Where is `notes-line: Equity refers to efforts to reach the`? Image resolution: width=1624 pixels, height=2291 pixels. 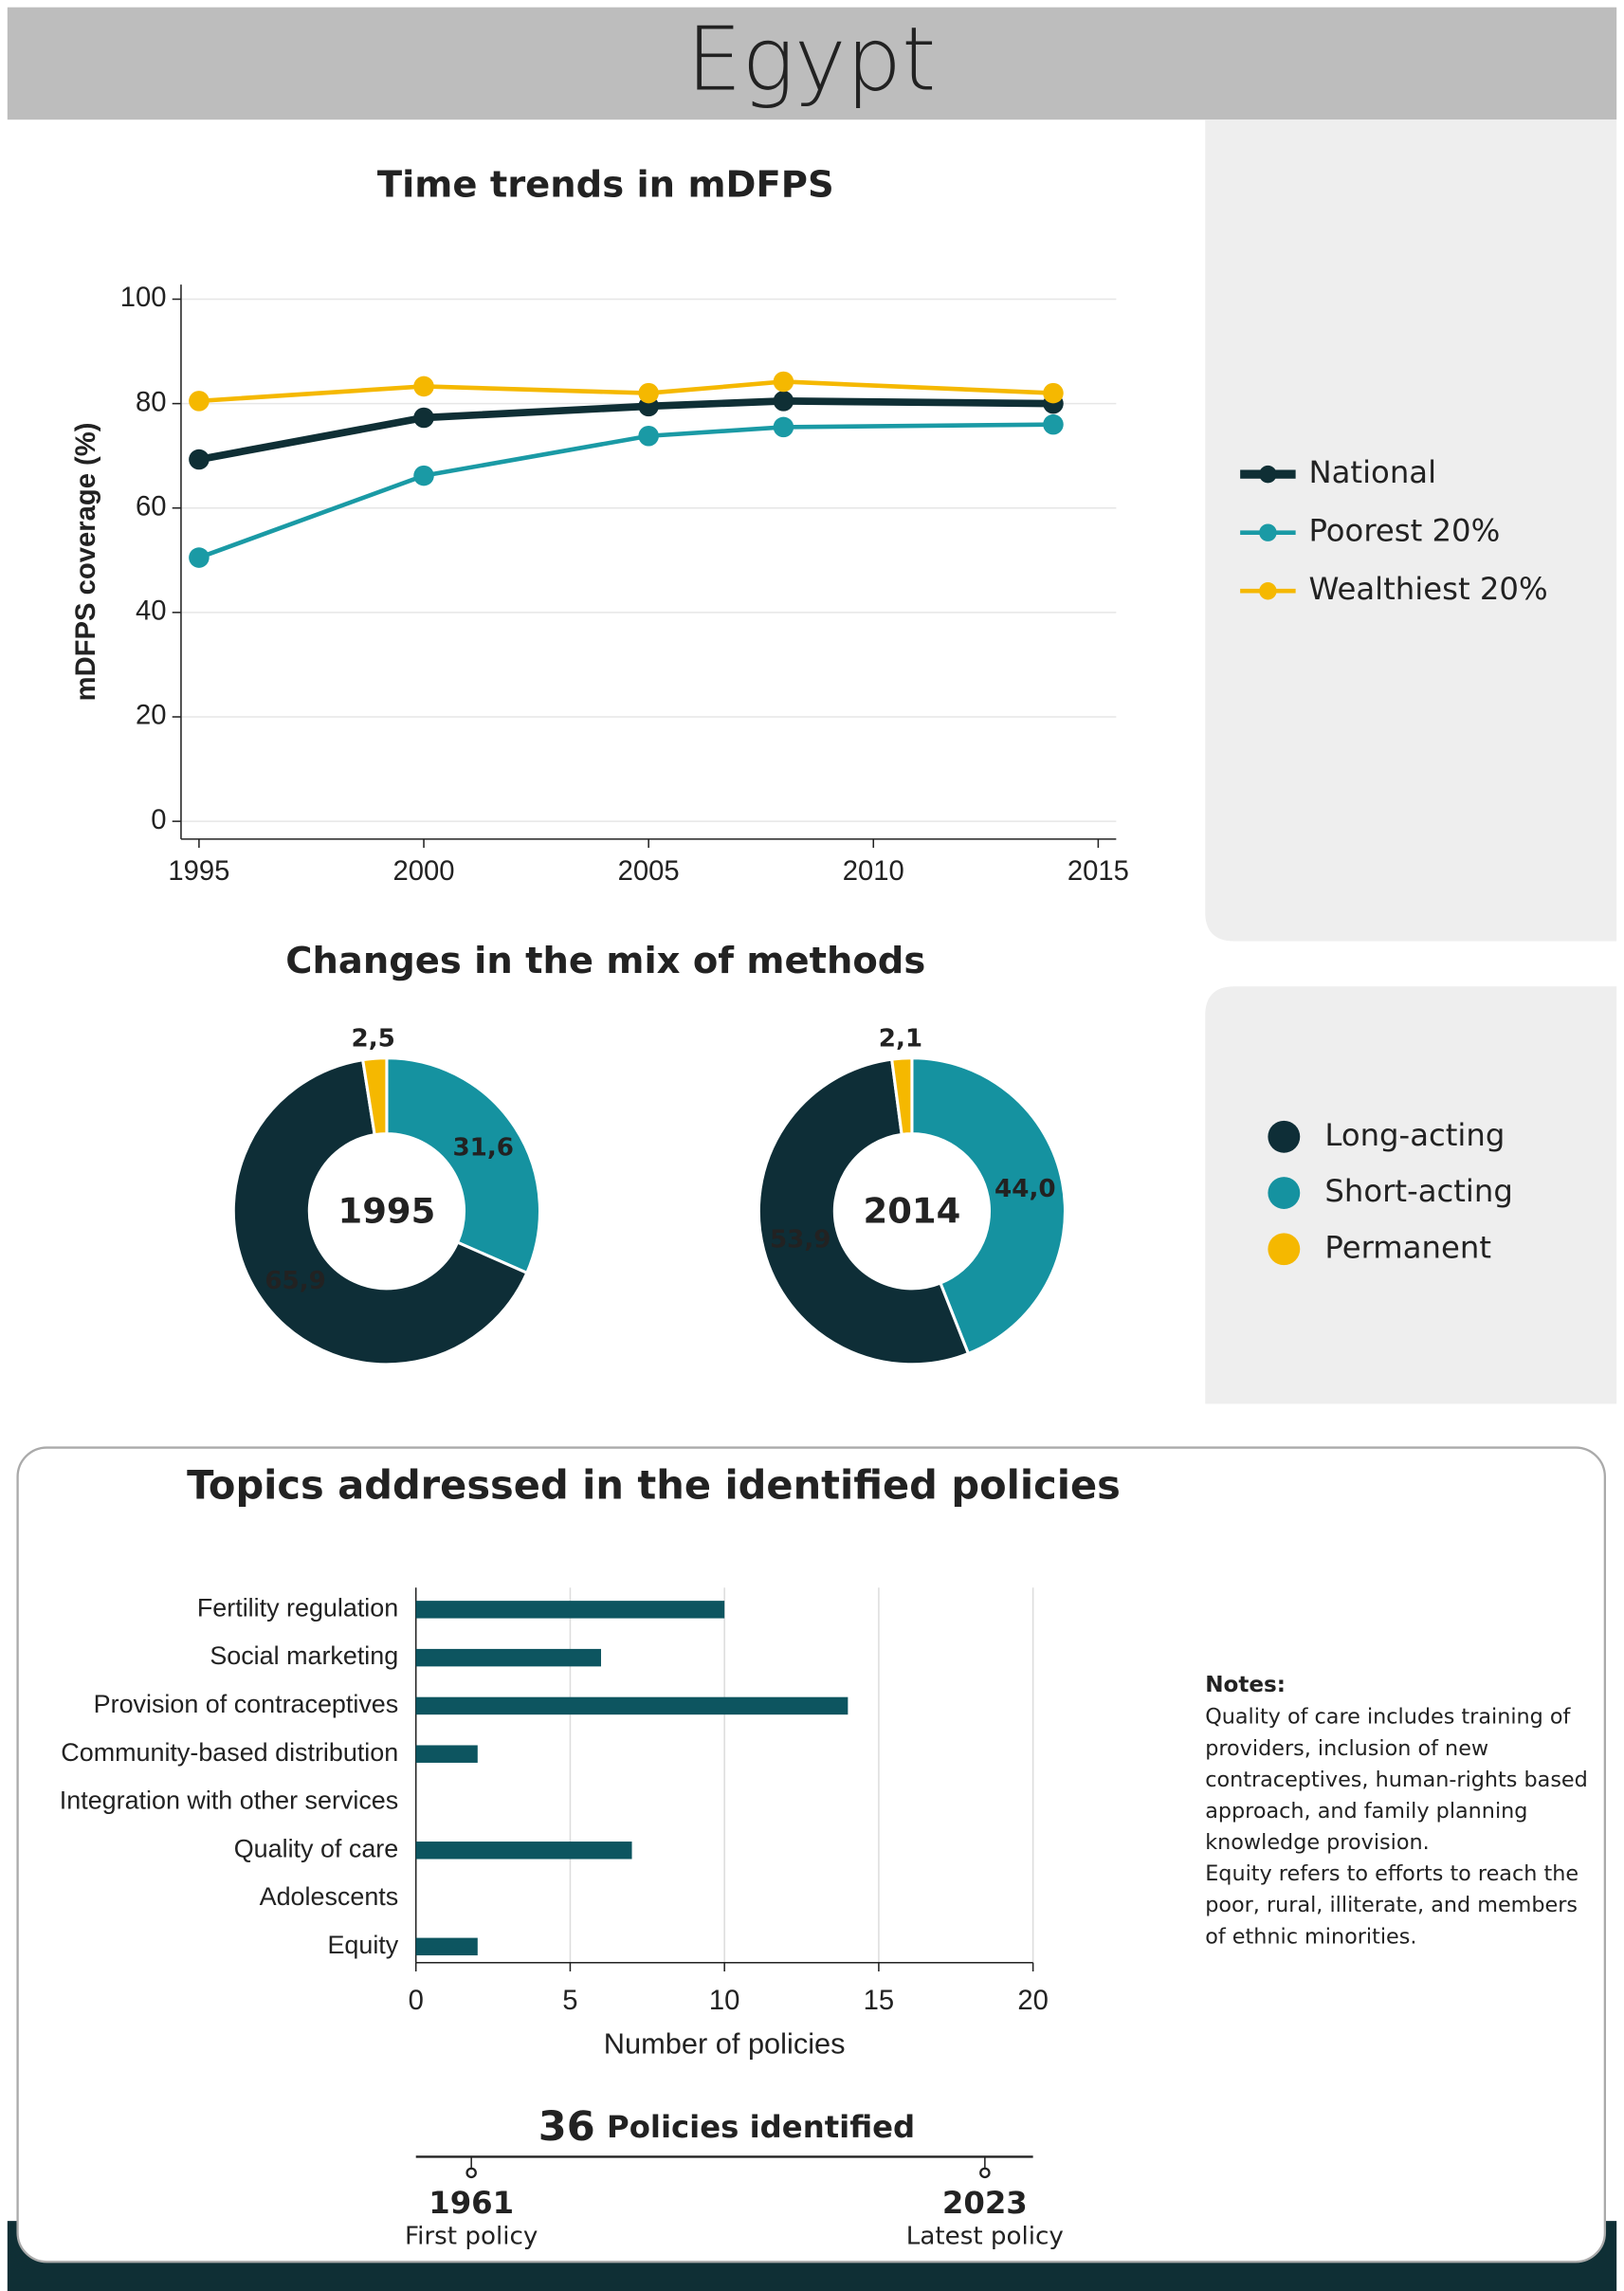
notes-line: Equity refers to efforts to reach the is located at coordinates (1391, 1873).